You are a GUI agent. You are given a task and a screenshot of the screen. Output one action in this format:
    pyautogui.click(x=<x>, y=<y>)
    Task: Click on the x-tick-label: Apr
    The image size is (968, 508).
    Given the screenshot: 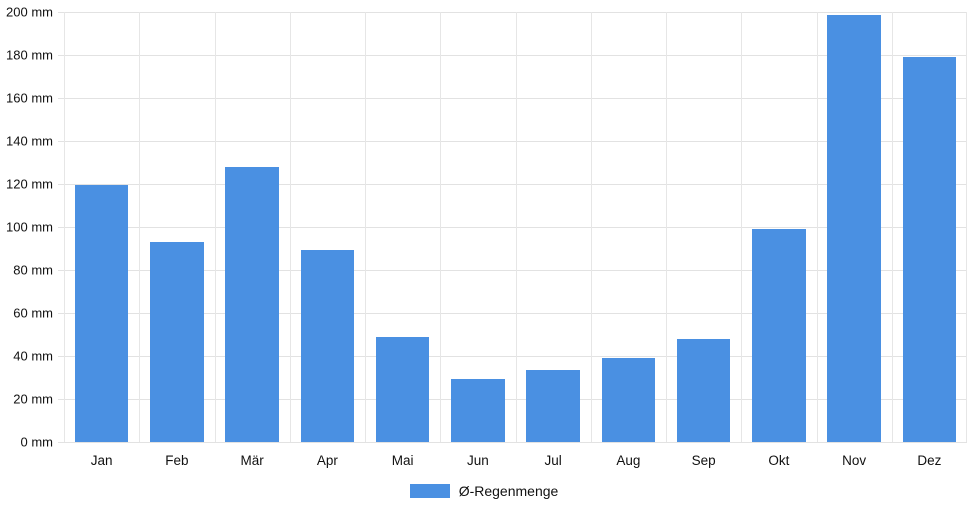 What is the action you would take?
    pyautogui.click(x=327, y=460)
    